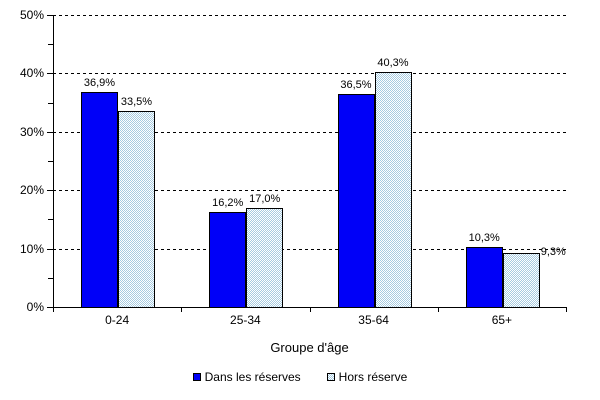  I want to click on bar-dans-les-reserves-65+, so click(484, 277).